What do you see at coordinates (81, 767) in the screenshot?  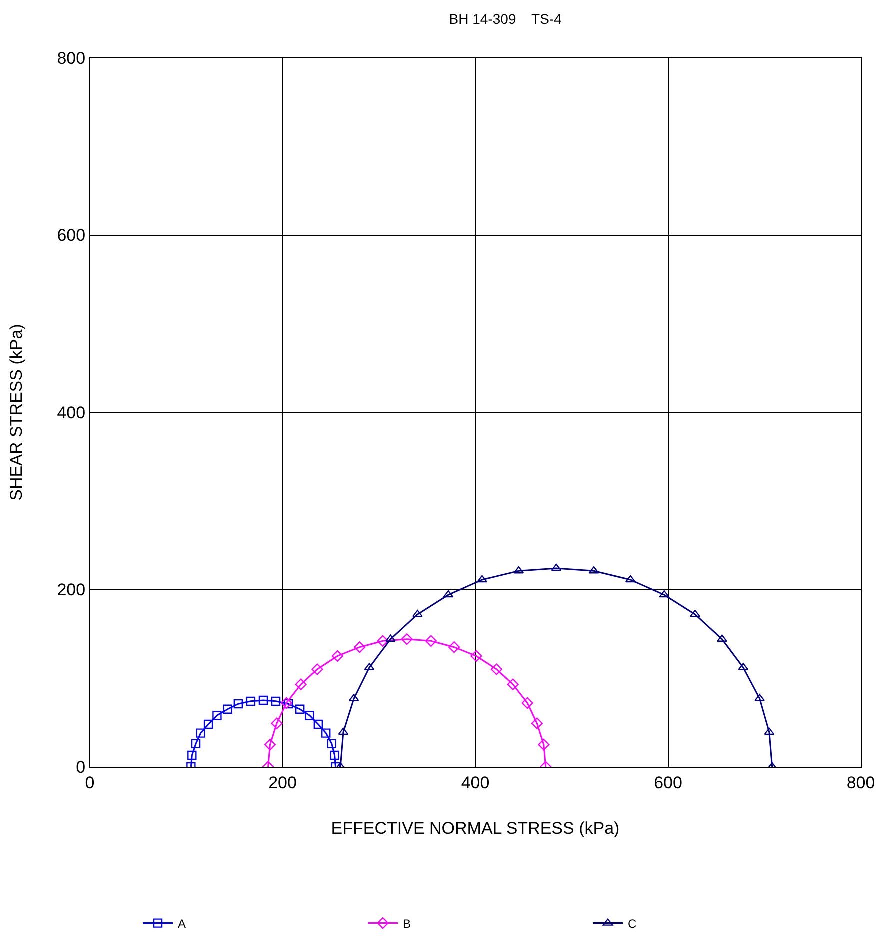 I see `y-tick-label: 0` at bounding box center [81, 767].